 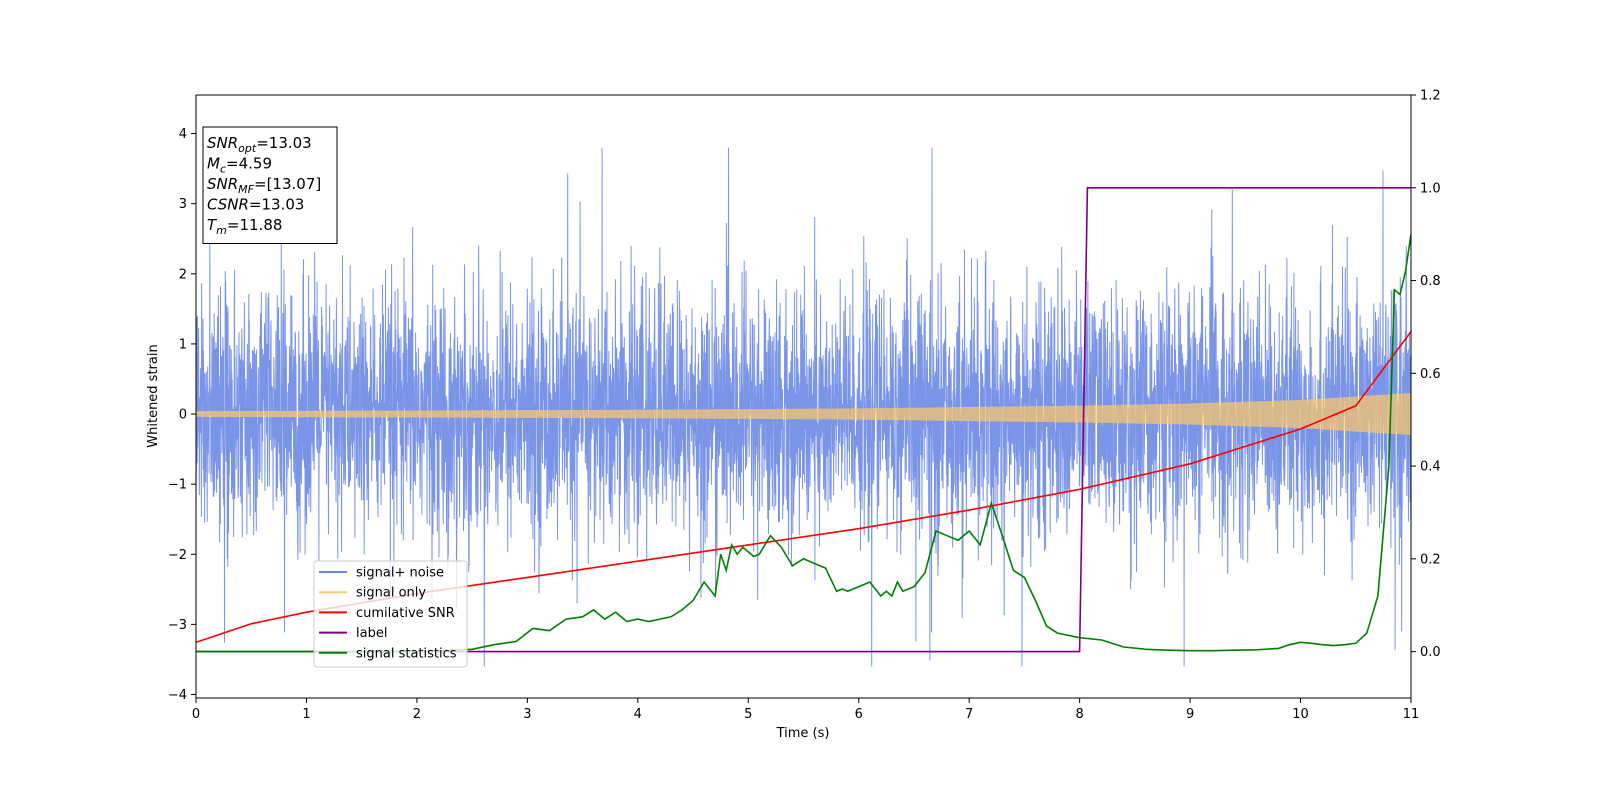 What do you see at coordinates (196, 714) in the screenshot?
I see `x-tick-label-0: 0` at bounding box center [196, 714].